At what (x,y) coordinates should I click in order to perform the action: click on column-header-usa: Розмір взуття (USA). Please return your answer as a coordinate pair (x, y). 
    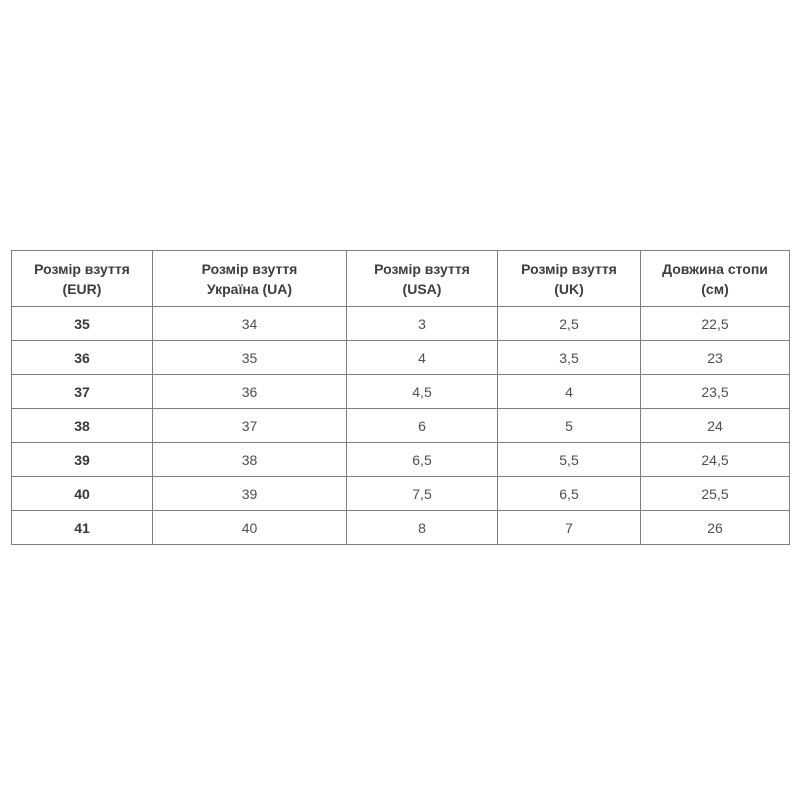
    Looking at the image, I should click on (422, 278).